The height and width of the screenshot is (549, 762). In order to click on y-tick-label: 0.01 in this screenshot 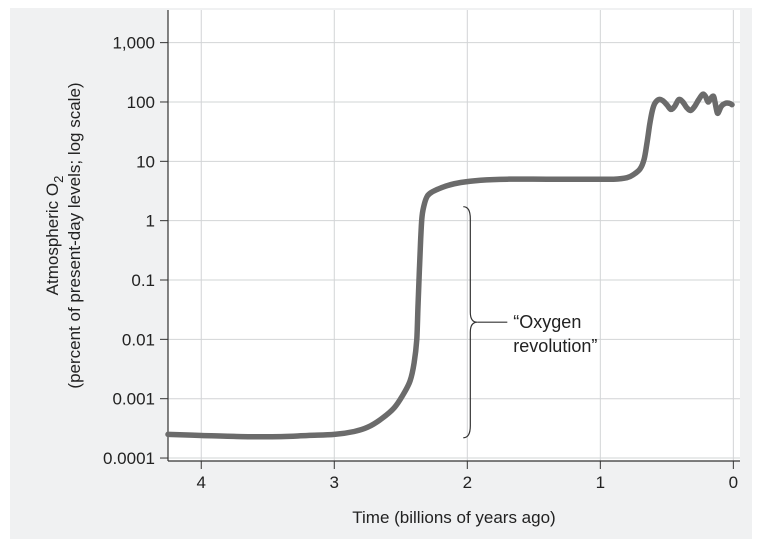, I will do `click(138, 339)`.